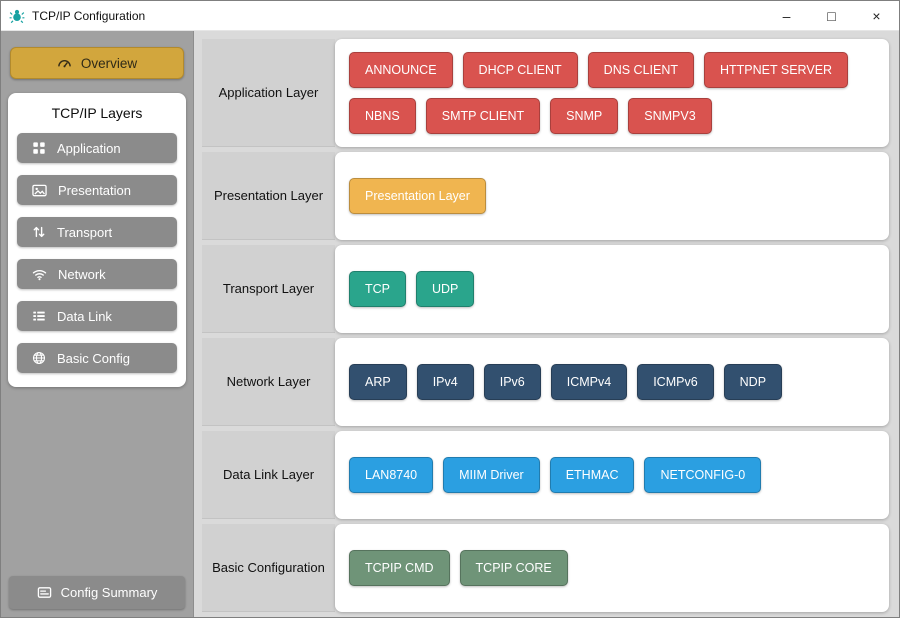  What do you see at coordinates (382, 116) in the screenshot?
I see `module-button-nbns: NBNS` at bounding box center [382, 116].